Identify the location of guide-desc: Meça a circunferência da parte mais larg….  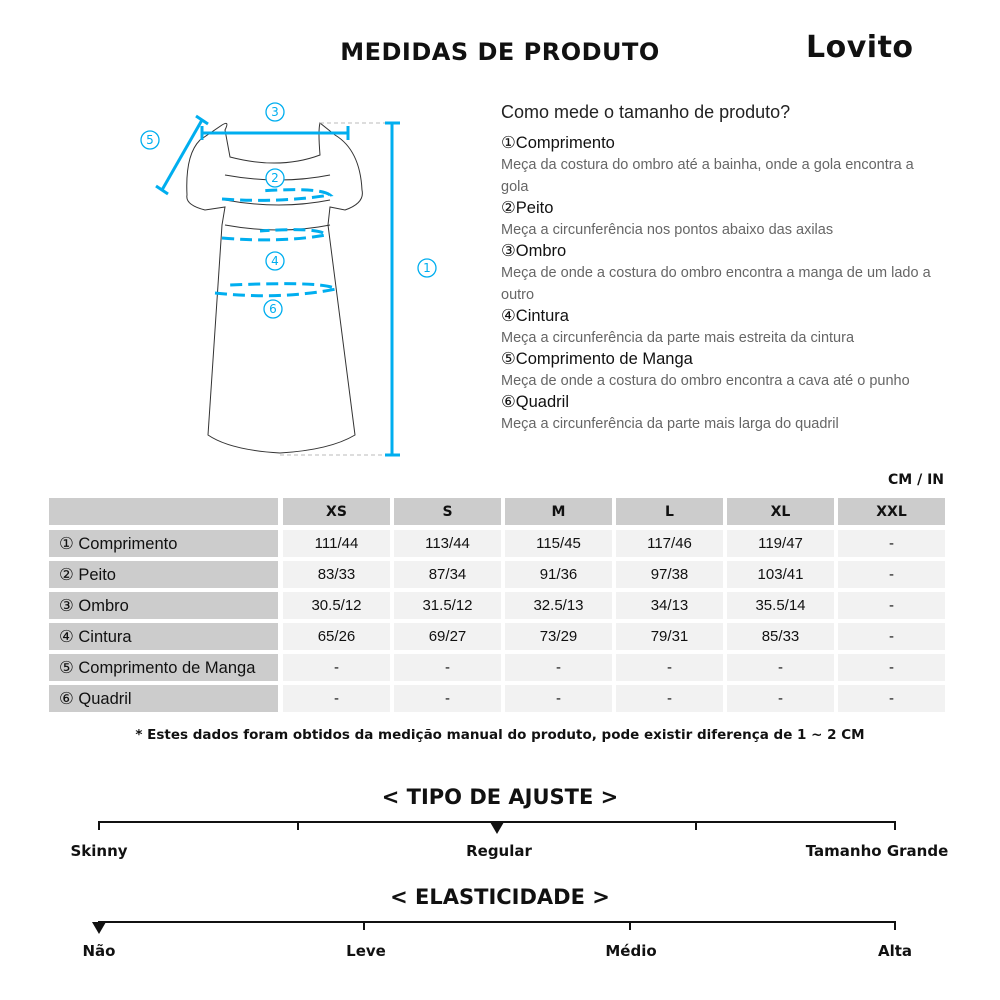
(670, 424).